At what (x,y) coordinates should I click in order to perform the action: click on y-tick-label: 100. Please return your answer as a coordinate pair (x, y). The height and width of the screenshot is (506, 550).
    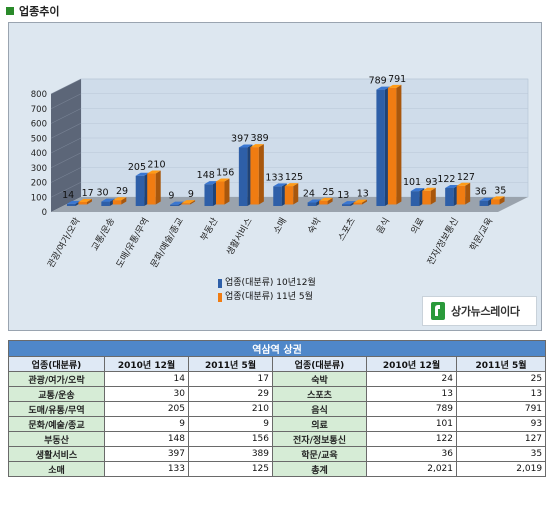
    Looking at the image, I should click on (39, 198).